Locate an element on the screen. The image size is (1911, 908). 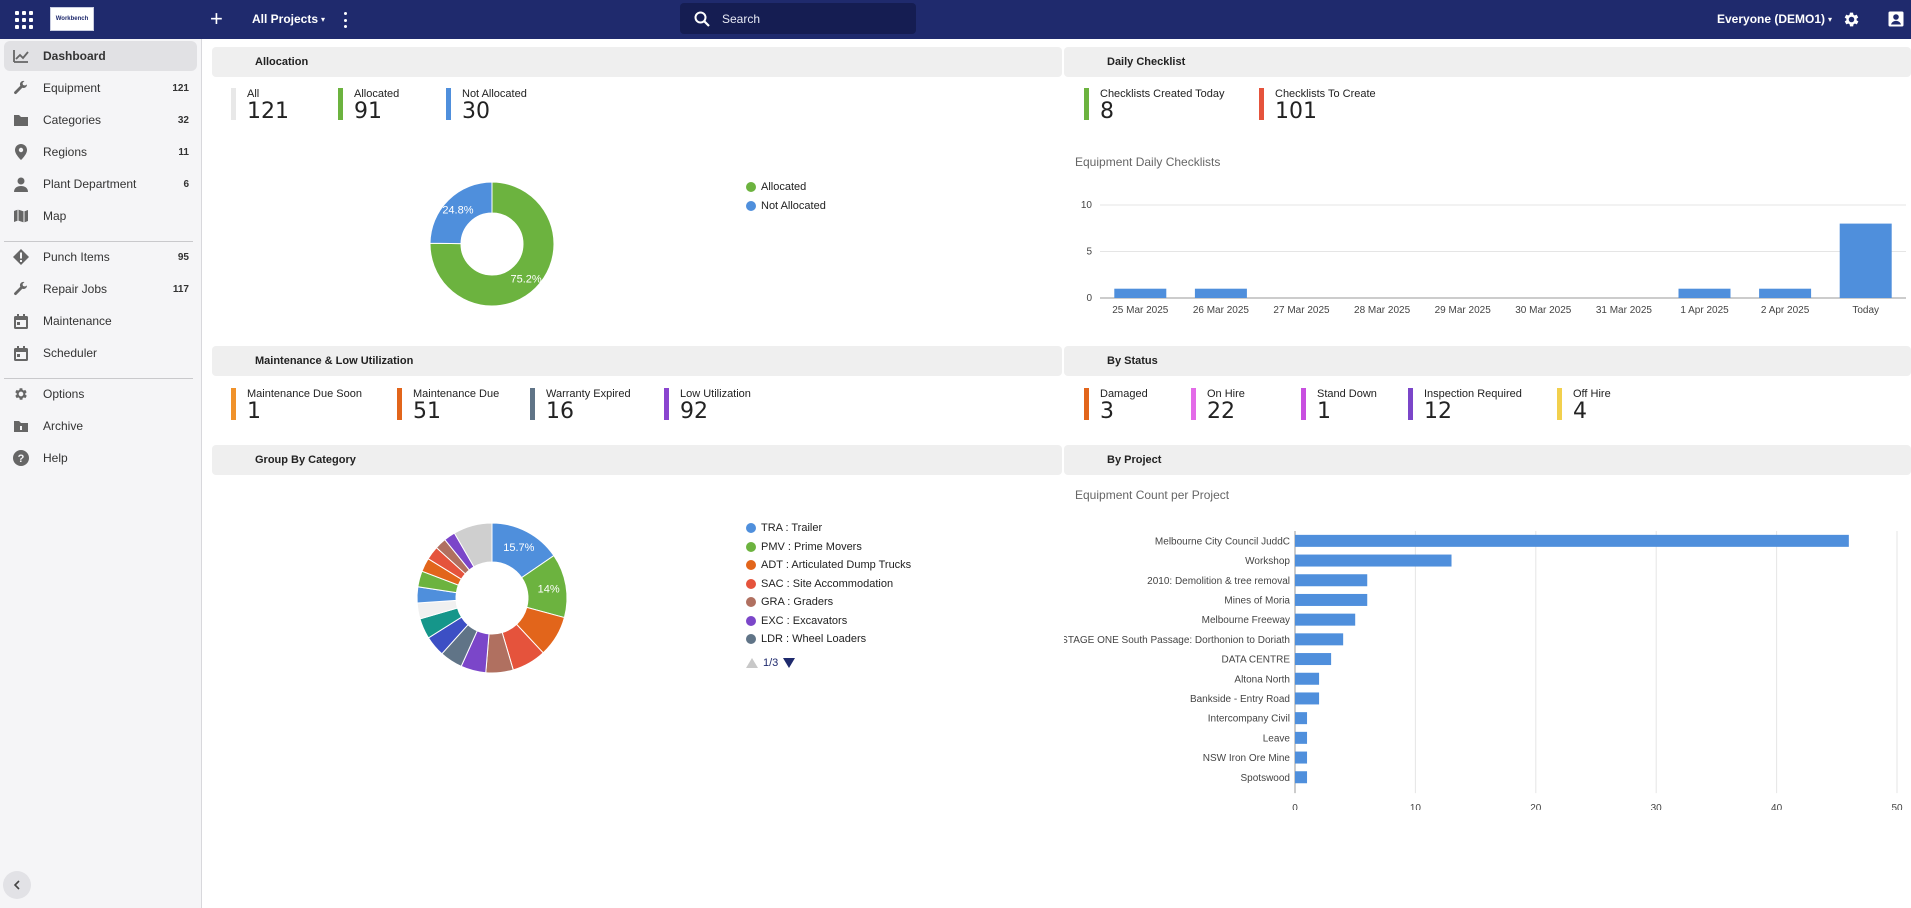
maintenance-panel-header: Maintenance & Low Utilization is located at coordinates (637, 361).